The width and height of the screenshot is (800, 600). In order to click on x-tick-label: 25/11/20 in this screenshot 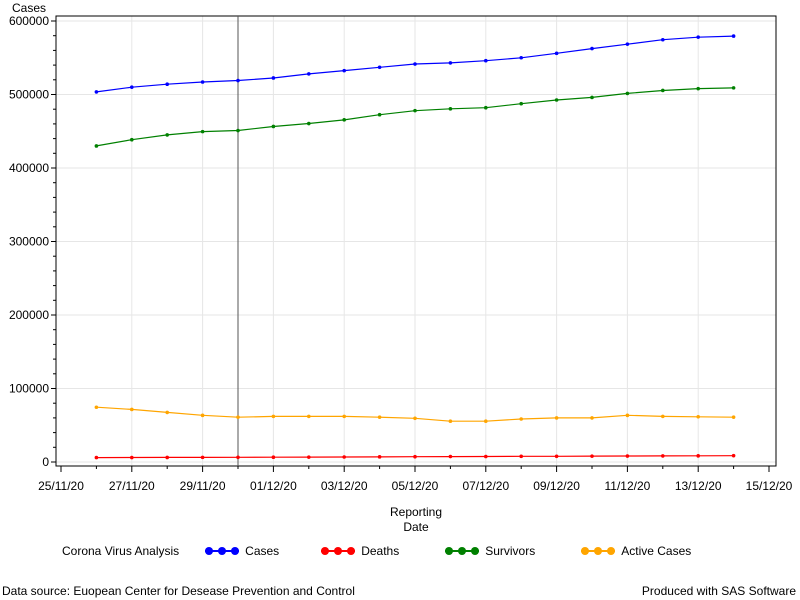, I will do `click(61, 486)`.